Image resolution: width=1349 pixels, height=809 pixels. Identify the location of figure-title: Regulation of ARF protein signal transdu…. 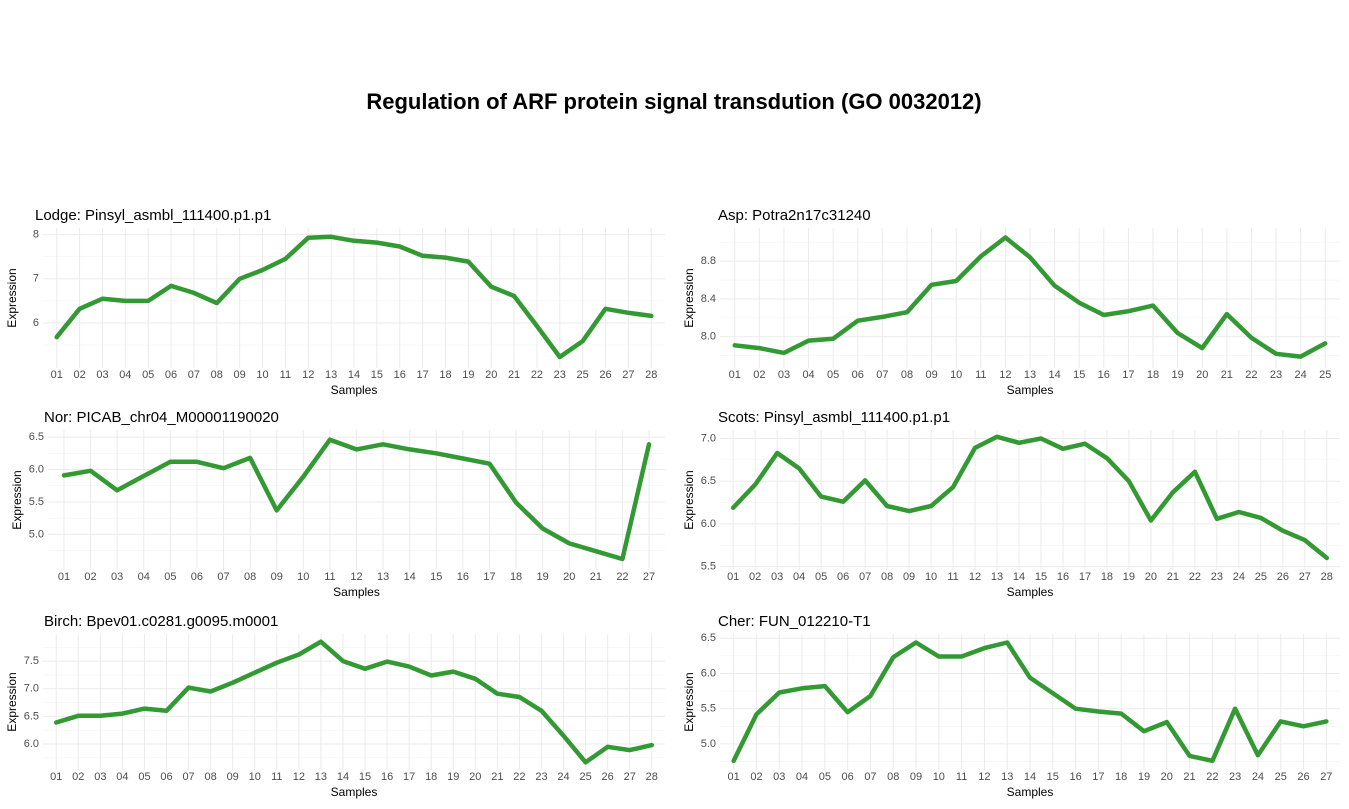
(673, 101).